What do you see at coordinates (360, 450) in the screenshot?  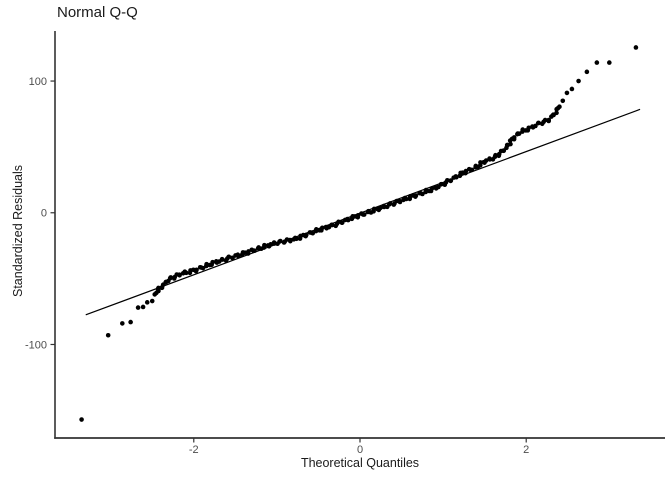 I see `x-tick-label: 0` at bounding box center [360, 450].